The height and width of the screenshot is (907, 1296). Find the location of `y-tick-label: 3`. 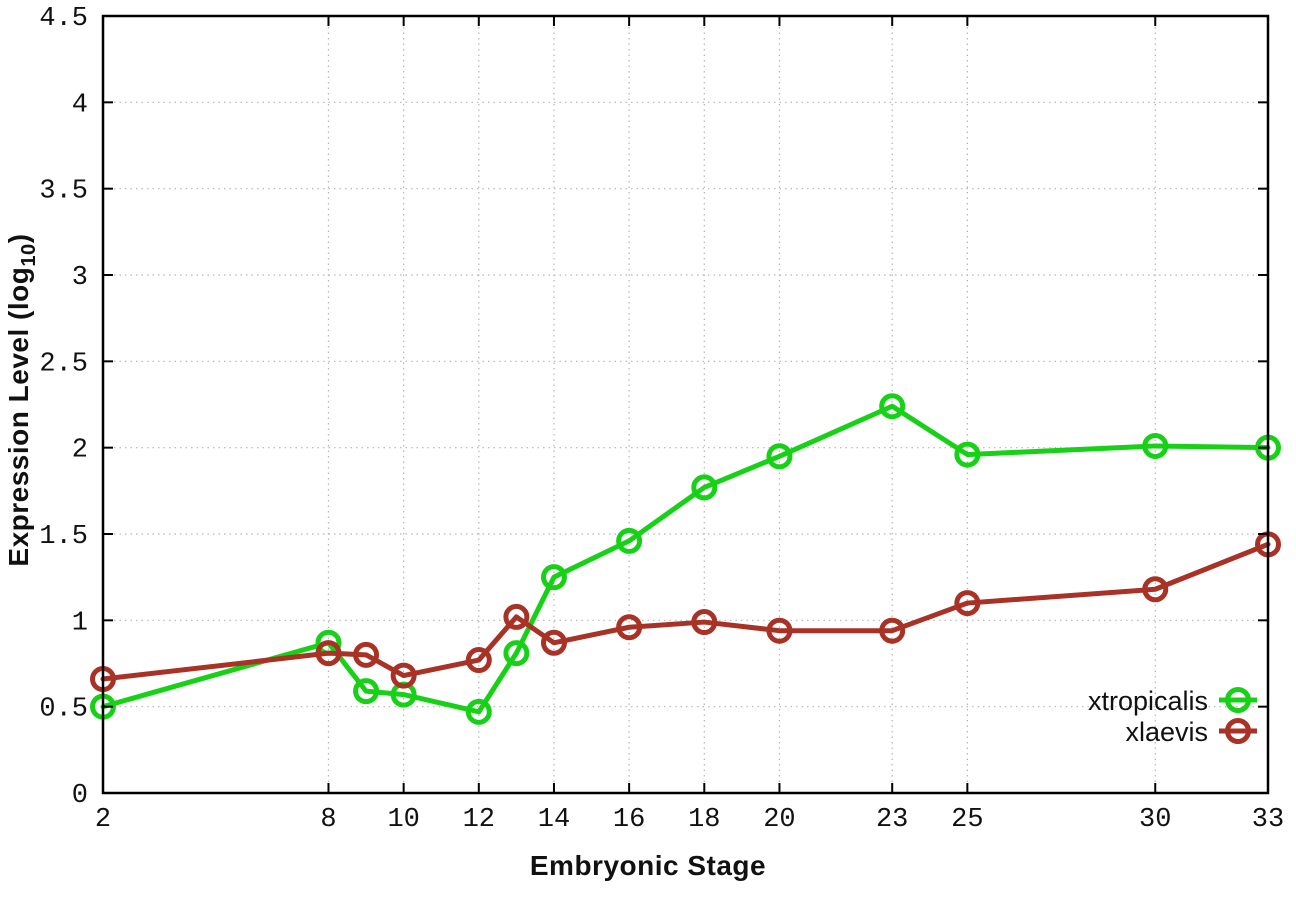

y-tick-label: 3 is located at coordinates (80, 278).